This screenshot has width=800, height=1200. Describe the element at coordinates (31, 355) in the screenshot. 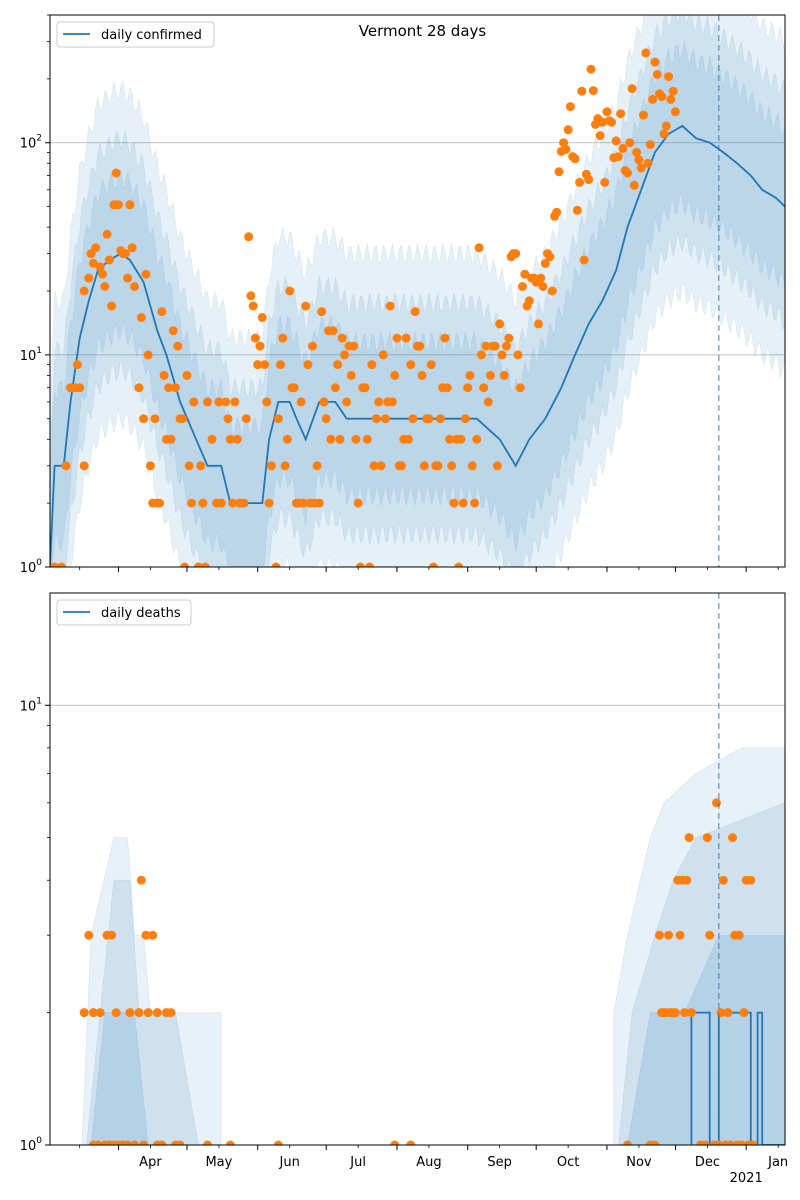

I see `y-tick-label: 10¹` at that location.